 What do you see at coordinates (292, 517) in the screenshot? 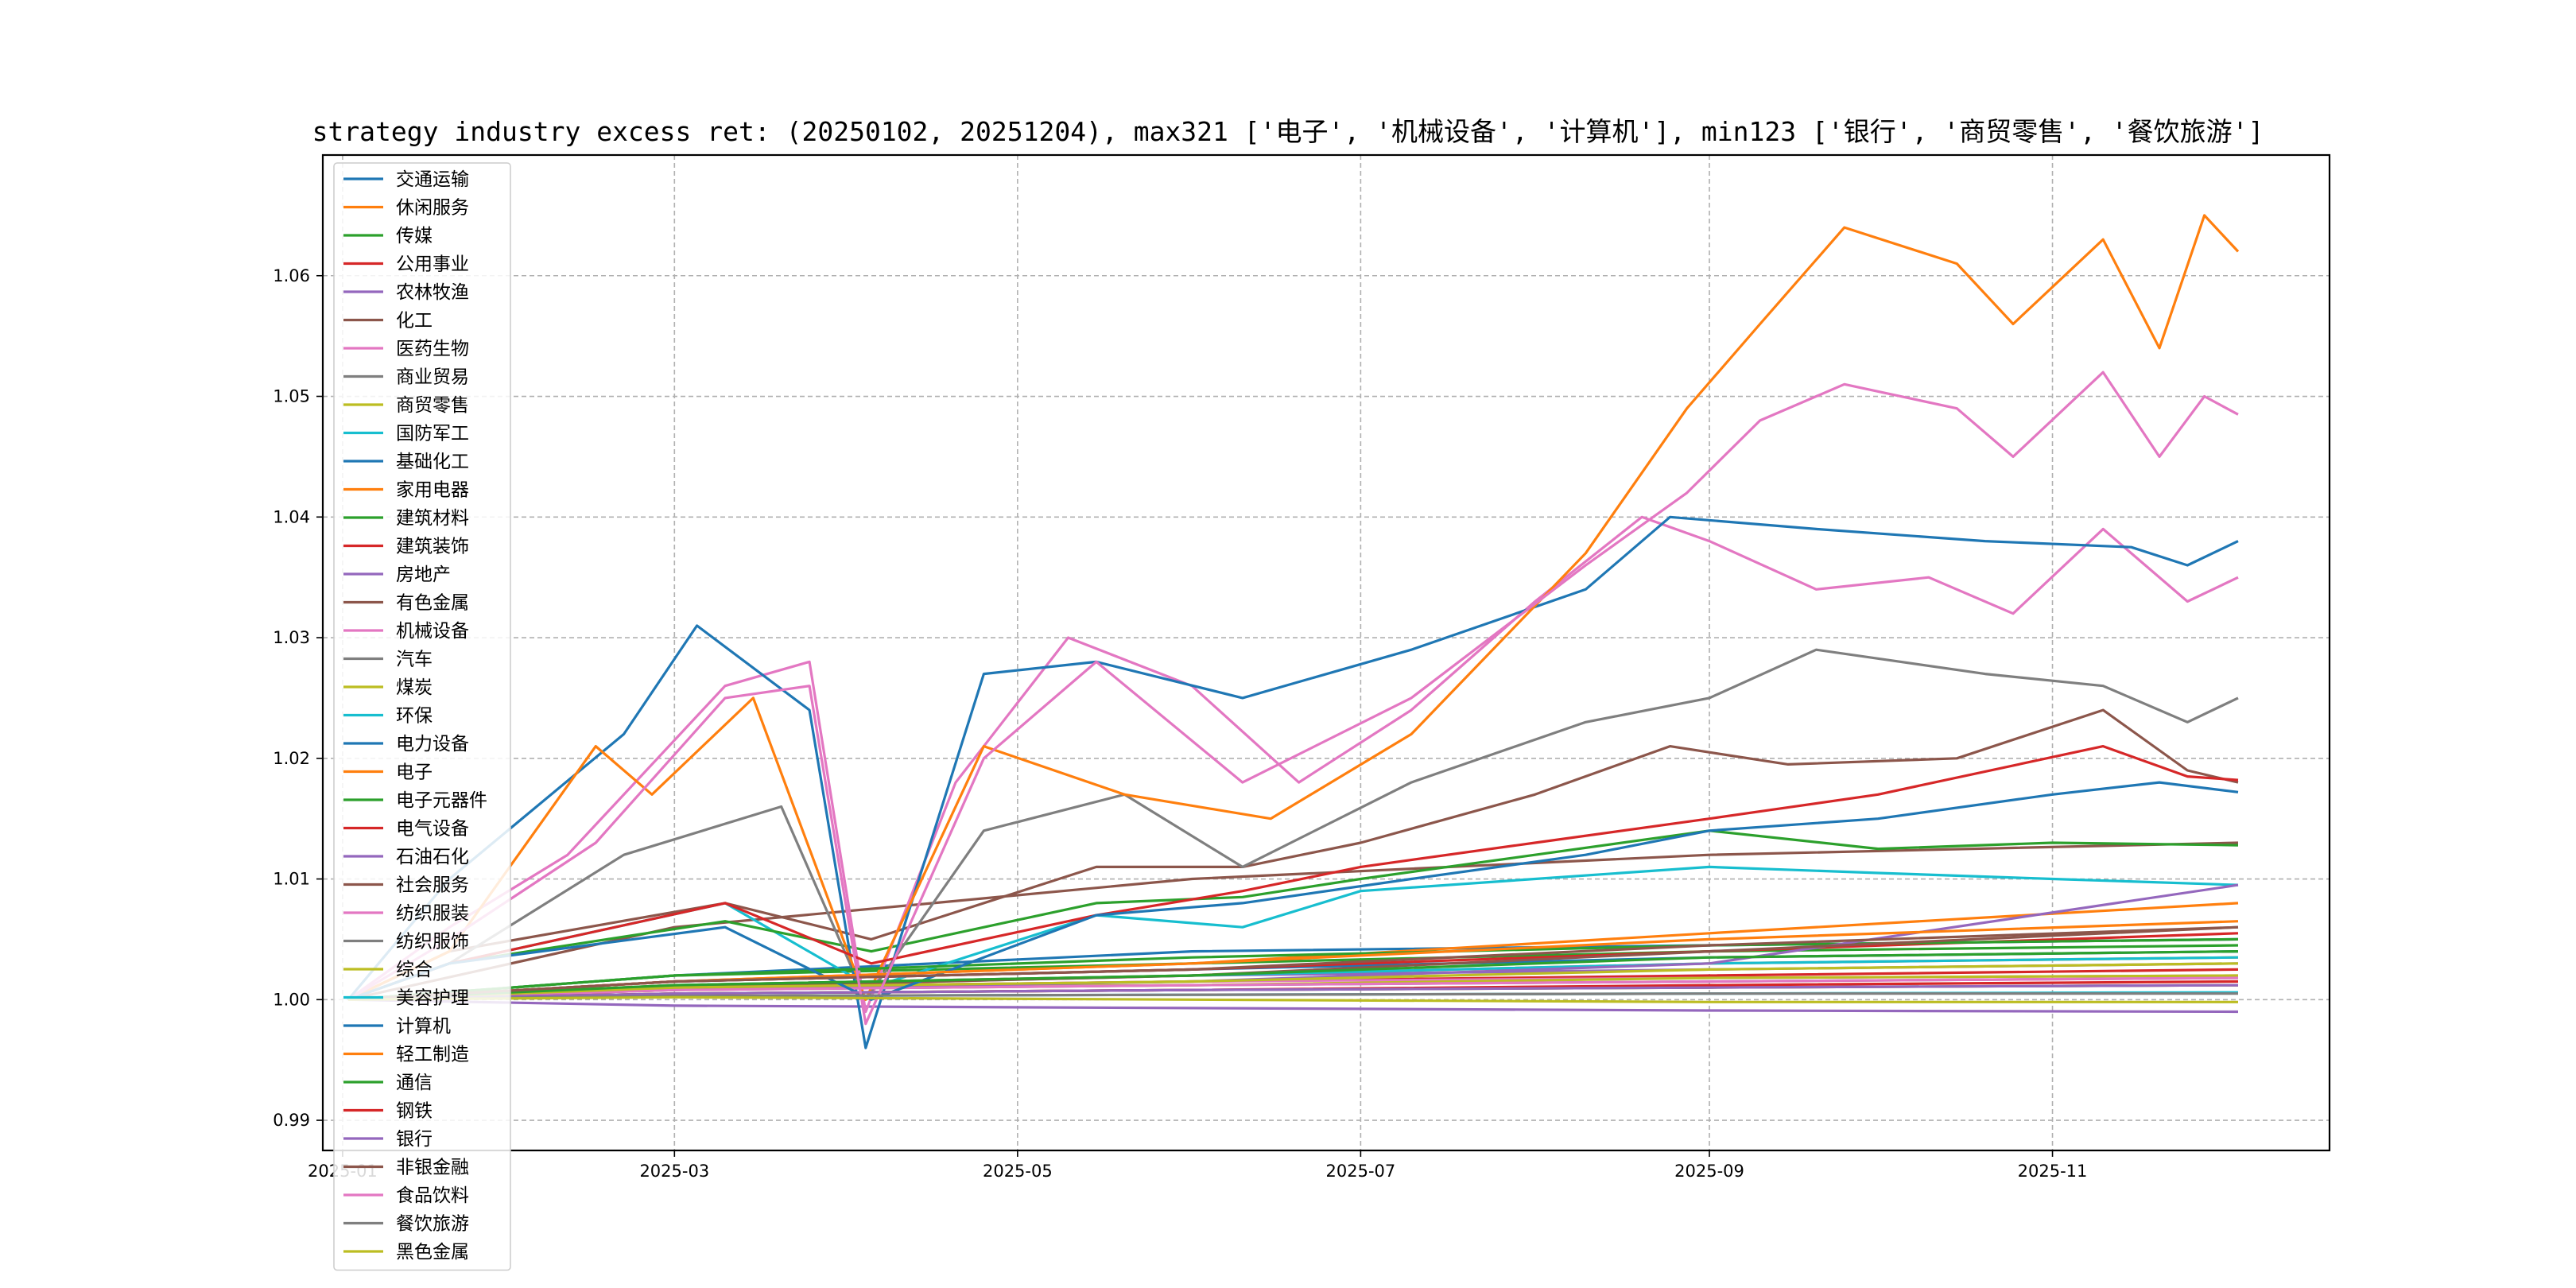
I see `y-tick-label: 1.04` at bounding box center [292, 517].